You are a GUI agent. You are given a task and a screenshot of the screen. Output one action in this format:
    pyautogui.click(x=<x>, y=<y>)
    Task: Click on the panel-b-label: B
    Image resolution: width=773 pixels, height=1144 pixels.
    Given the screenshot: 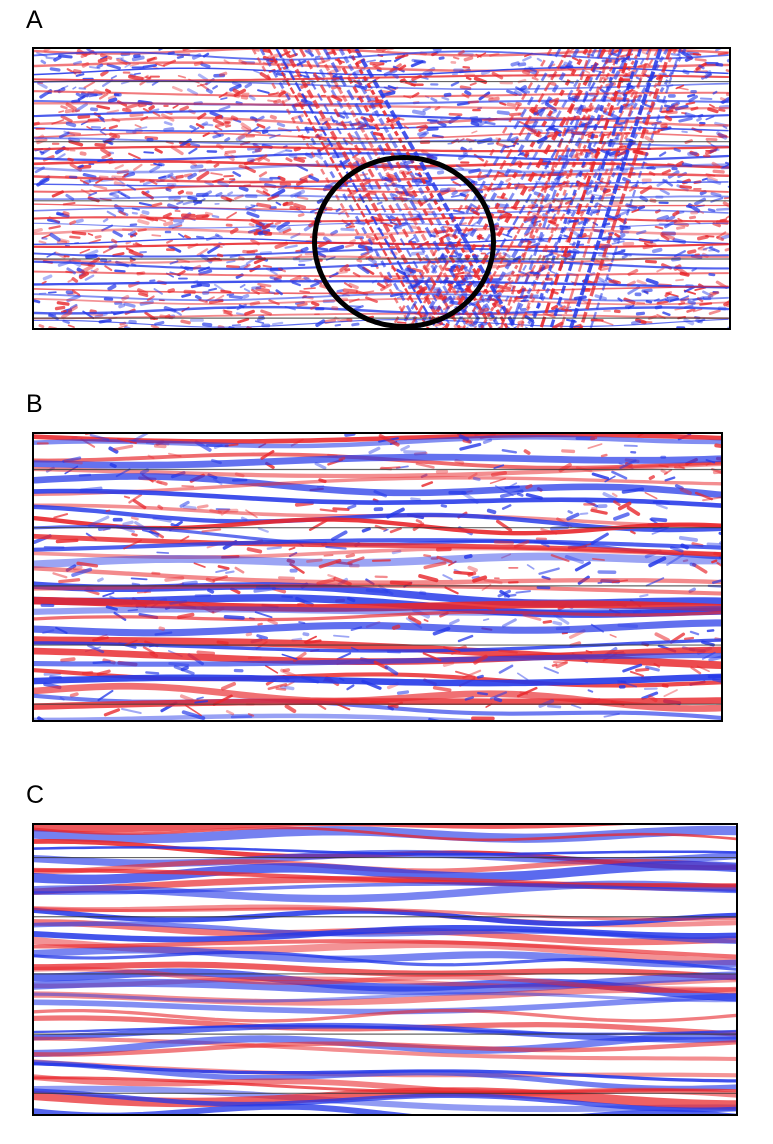 What is the action you would take?
    pyautogui.click(x=34, y=404)
    